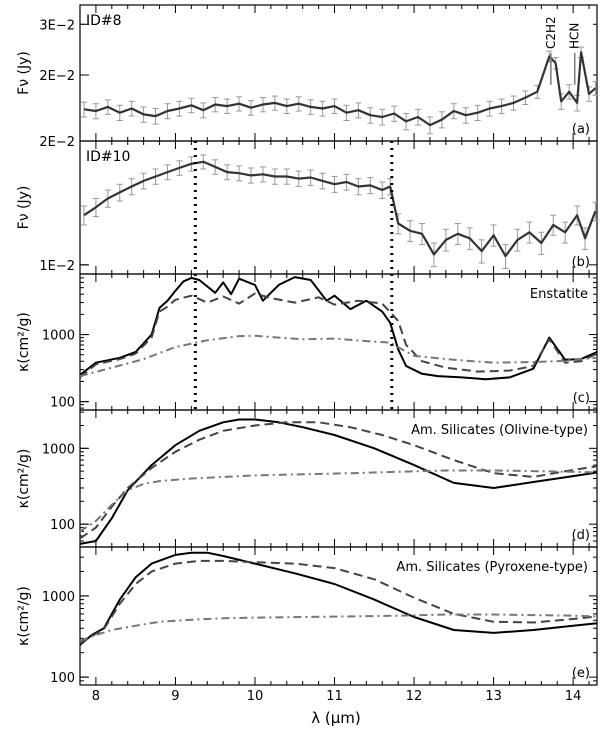  I want to click on panel-annotation: Am. Silicates (Pyroxene-type), so click(492, 567).